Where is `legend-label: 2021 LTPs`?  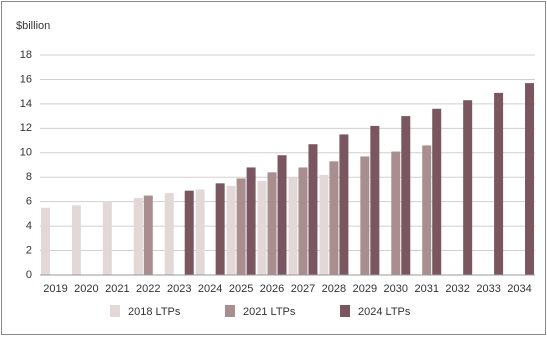
legend-label: 2021 LTPs is located at coordinates (269, 312).